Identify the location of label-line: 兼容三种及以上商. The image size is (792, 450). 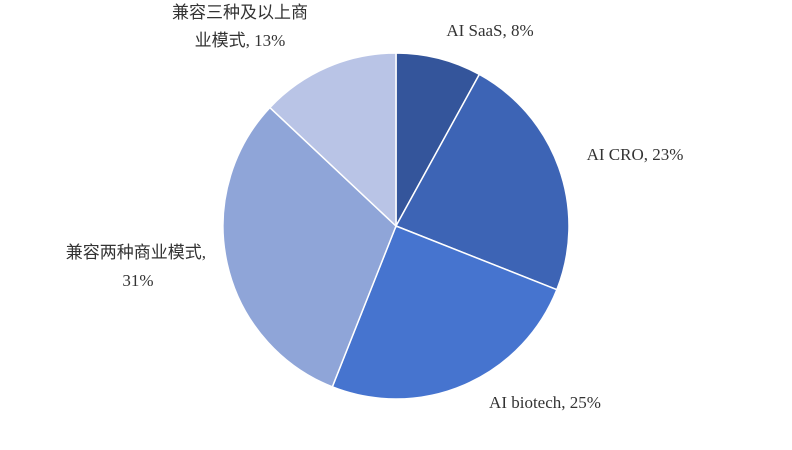
(240, 12).